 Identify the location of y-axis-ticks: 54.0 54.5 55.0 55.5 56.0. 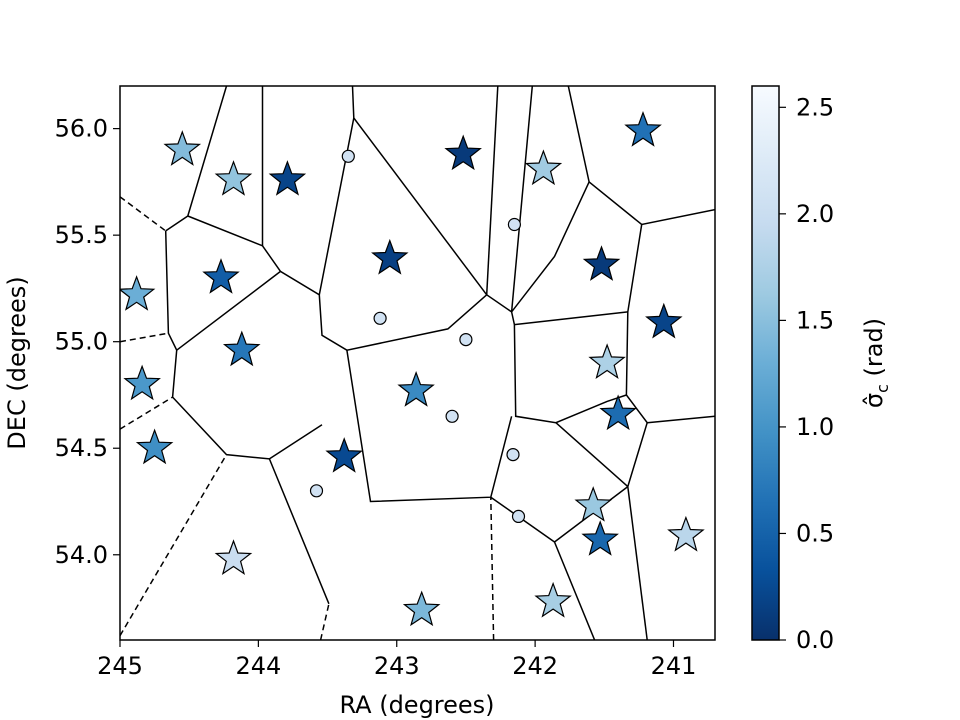
(87, 342).